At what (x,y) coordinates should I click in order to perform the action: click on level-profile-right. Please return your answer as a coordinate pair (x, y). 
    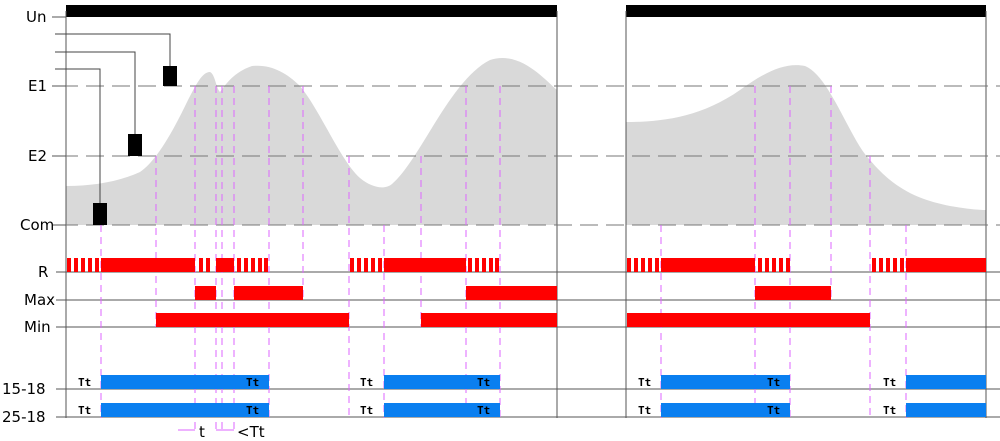
    Looking at the image, I should click on (806, 145).